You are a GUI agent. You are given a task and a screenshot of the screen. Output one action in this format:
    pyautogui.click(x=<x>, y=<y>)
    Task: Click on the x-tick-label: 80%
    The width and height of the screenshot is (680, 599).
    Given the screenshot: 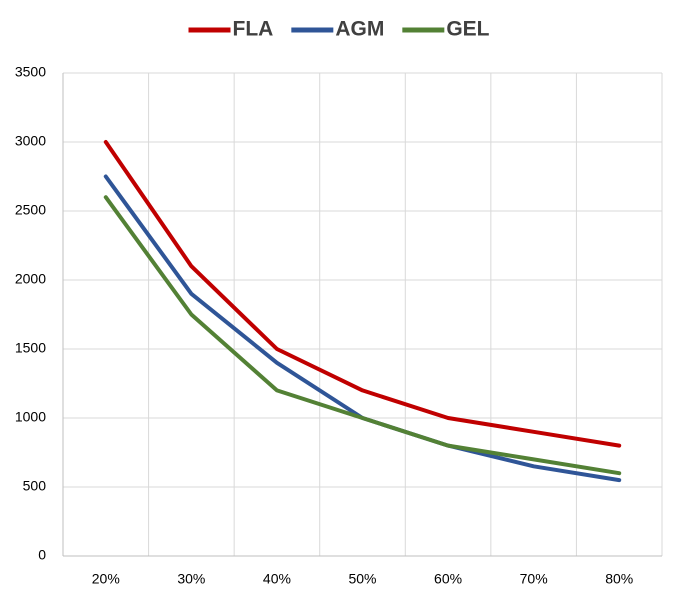 What is the action you would take?
    pyautogui.click(x=619, y=579)
    